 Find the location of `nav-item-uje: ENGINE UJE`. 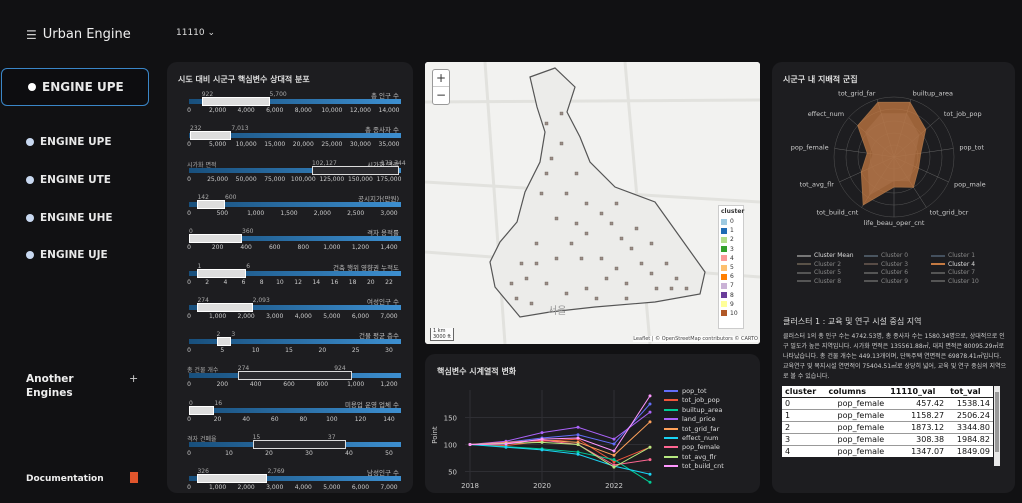

nav-item-uje: ENGINE UJE is located at coordinates (67, 255).